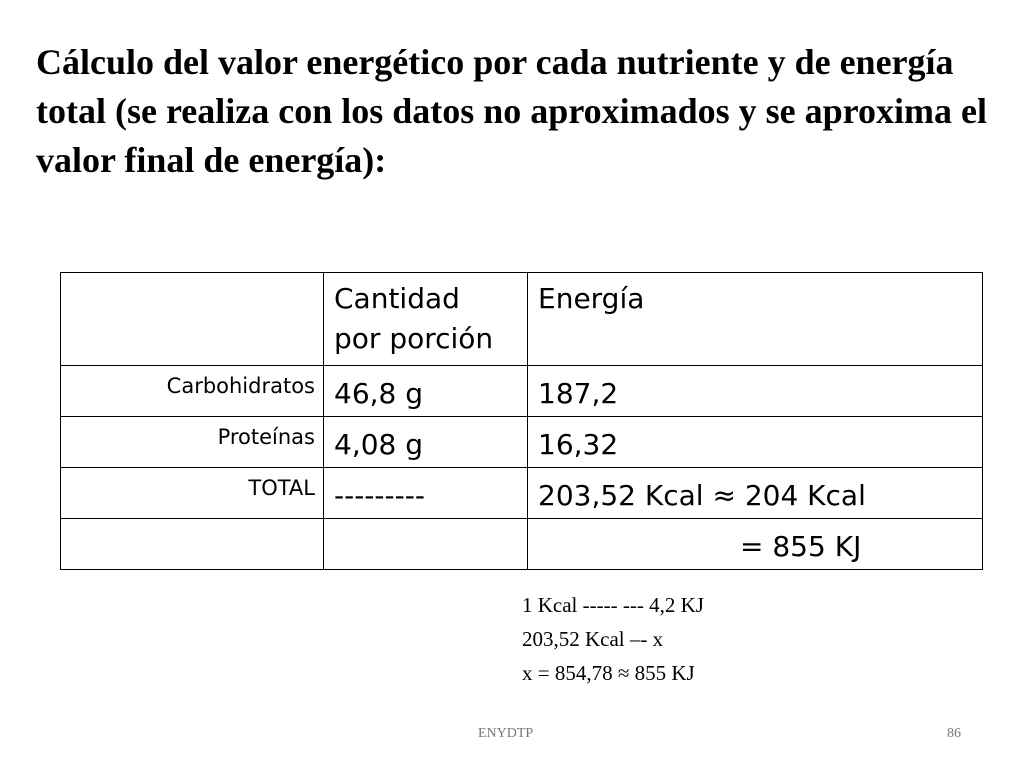  Describe the element at coordinates (425, 391) in the screenshot. I see `row-cantidad: 46,8 g` at that location.